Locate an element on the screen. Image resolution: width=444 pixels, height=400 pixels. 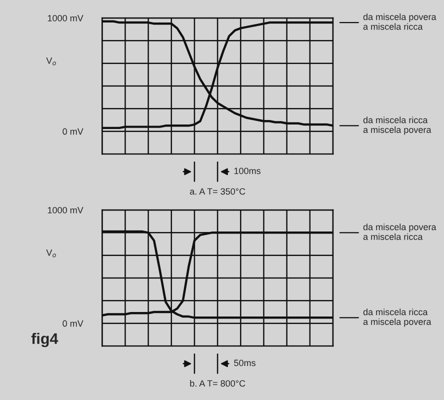
text: da miscela povera a miscela ricca is located at coordinates (399, 232).